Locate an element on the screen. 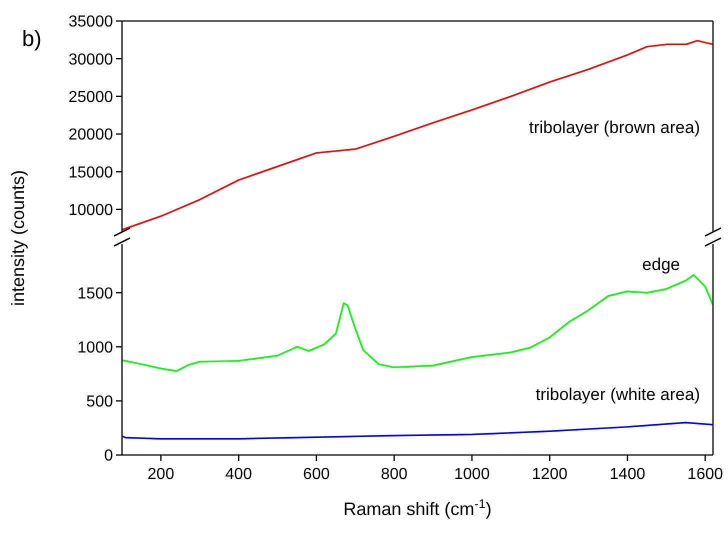 The width and height of the screenshot is (728, 534). y-tick-label: 15000 is located at coordinates (91, 173).